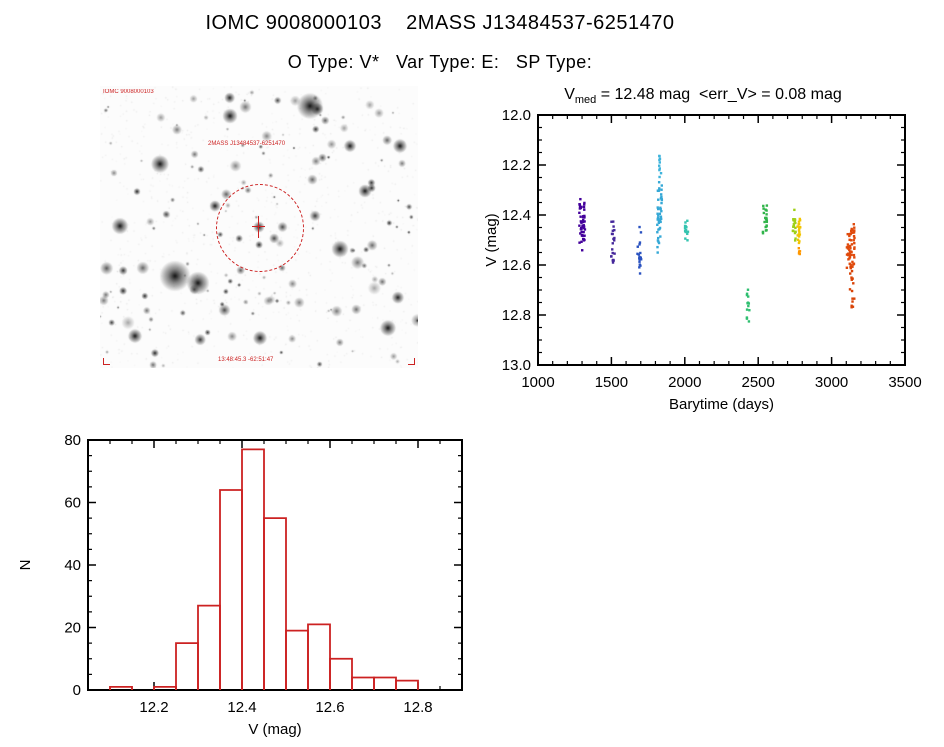 The image size is (944, 747). What do you see at coordinates (246, 360) in the screenshot?
I see `finding-chart-label-bottom: 13:48:45.3 -62:51:47` at bounding box center [246, 360].